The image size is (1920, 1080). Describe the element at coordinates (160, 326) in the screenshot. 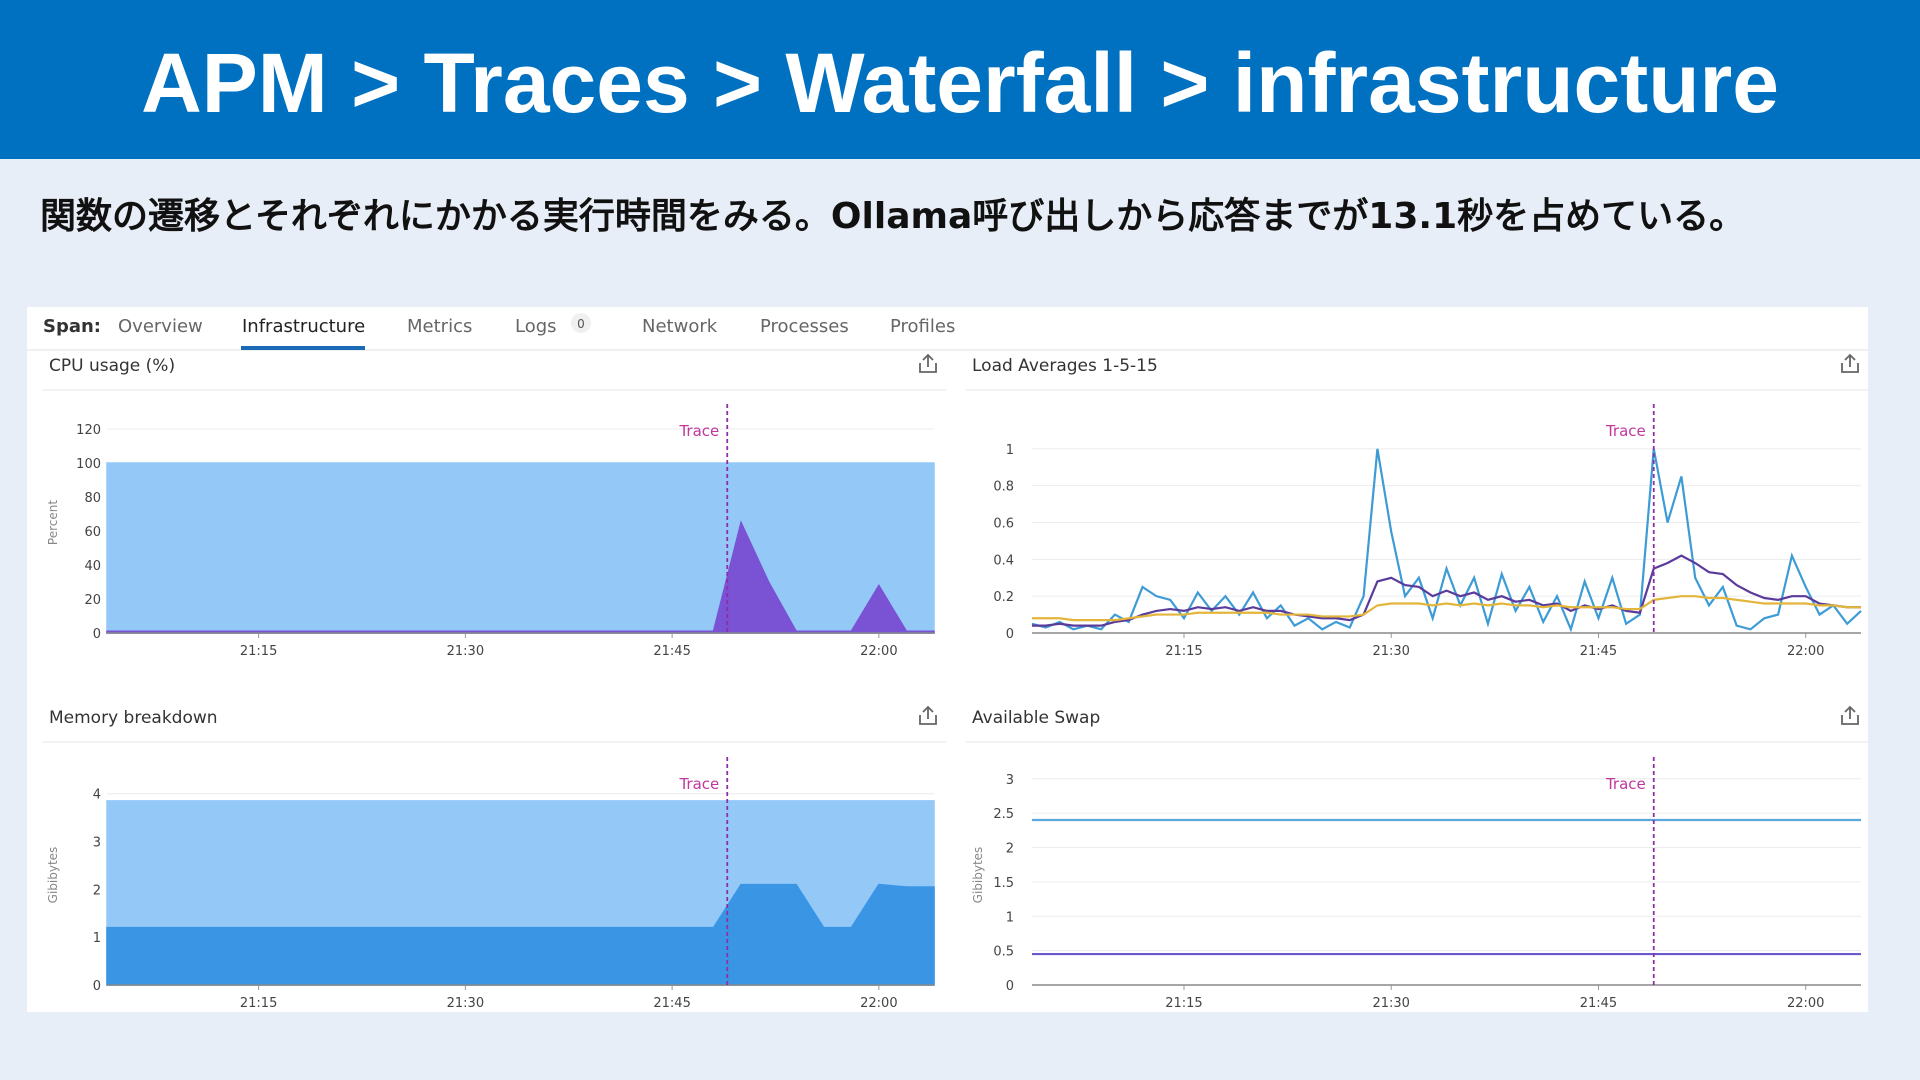

I see `tab: Overview` at that location.